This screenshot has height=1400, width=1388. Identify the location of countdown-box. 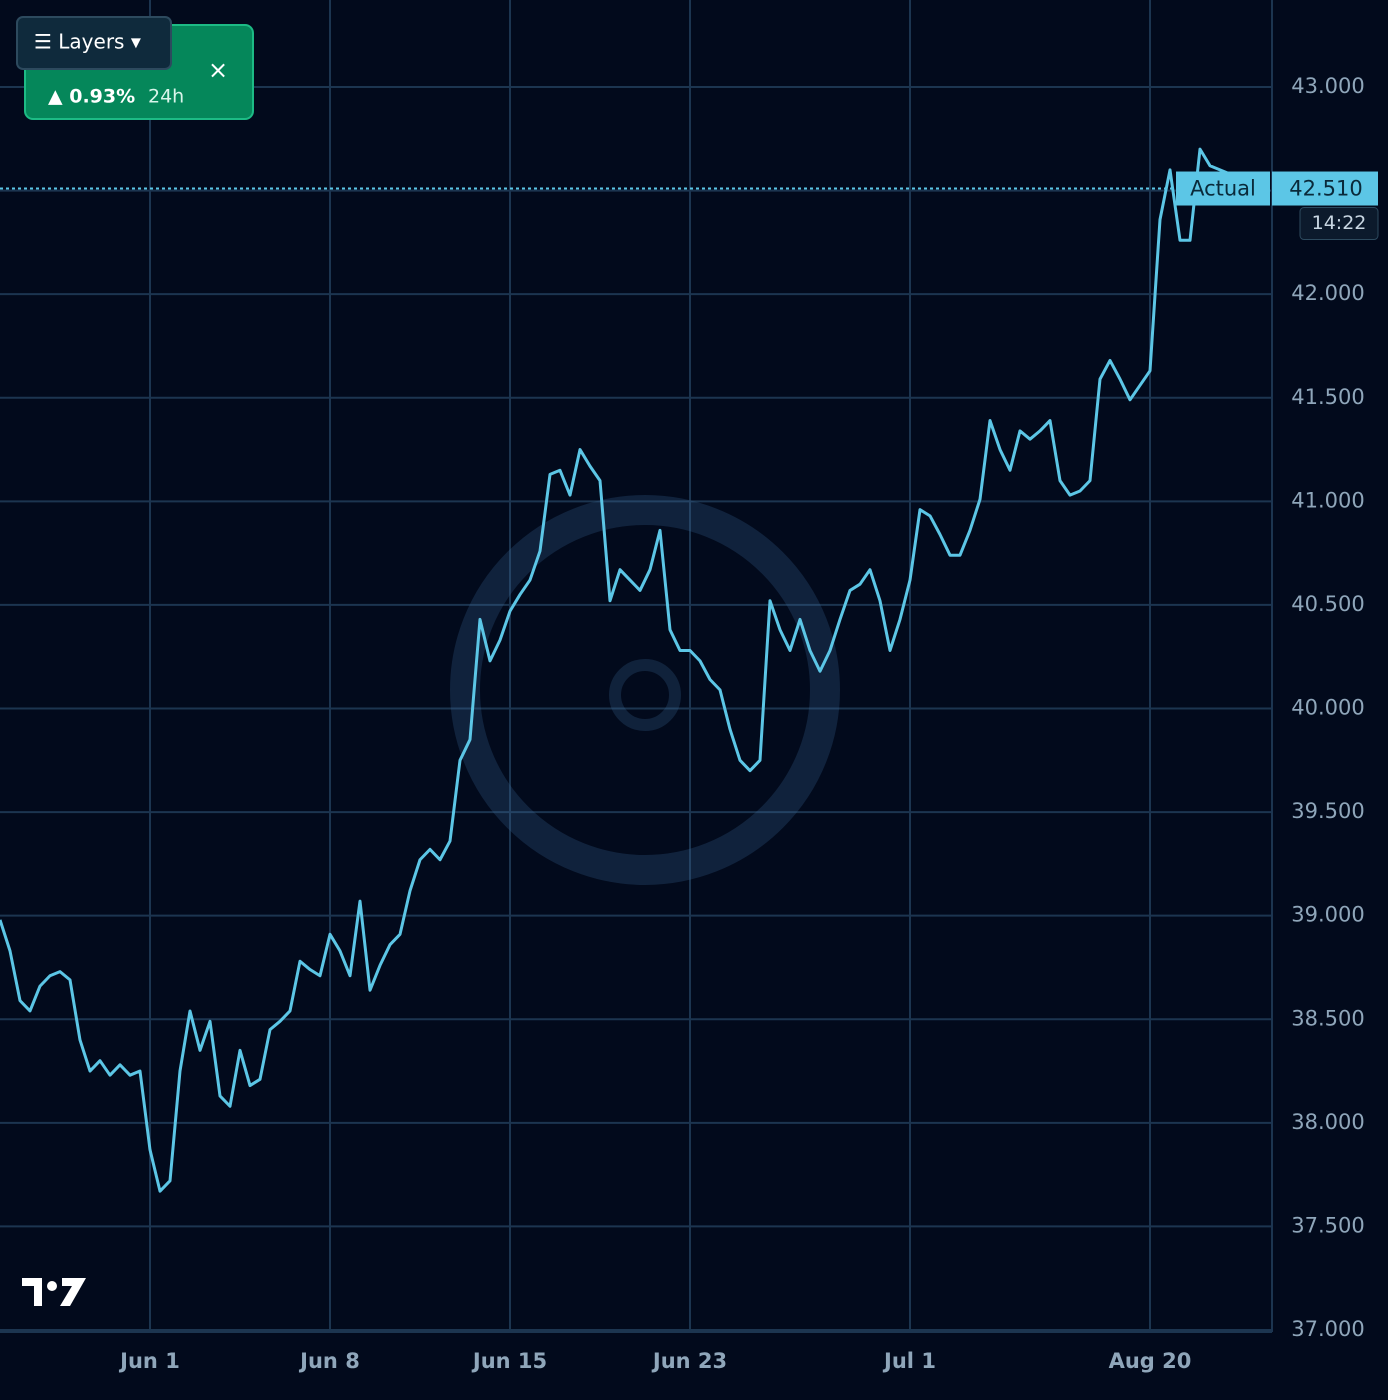
(1339, 224).